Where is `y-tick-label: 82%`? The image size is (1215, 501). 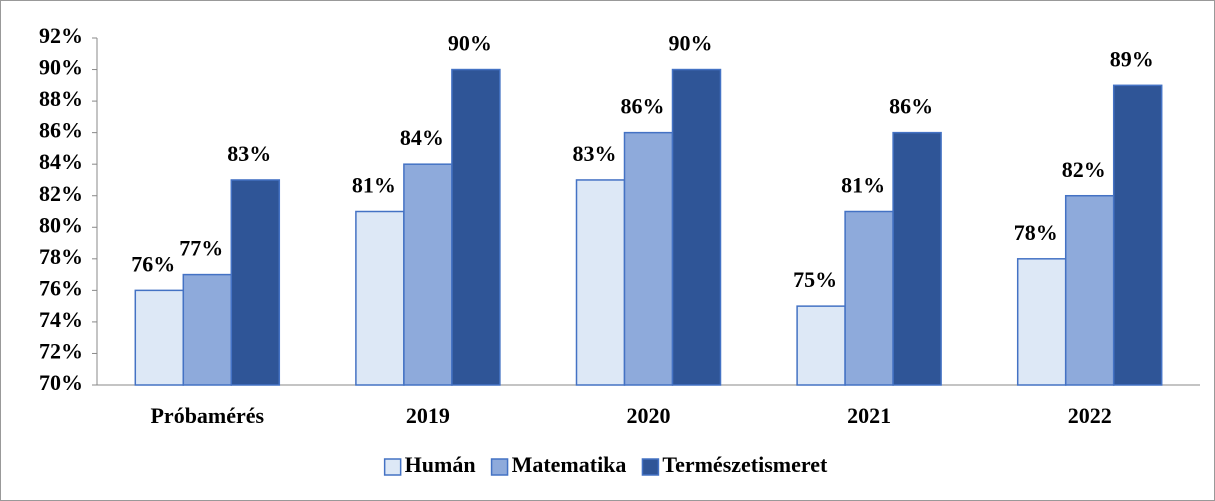 y-tick-label: 82% is located at coordinates (61, 193).